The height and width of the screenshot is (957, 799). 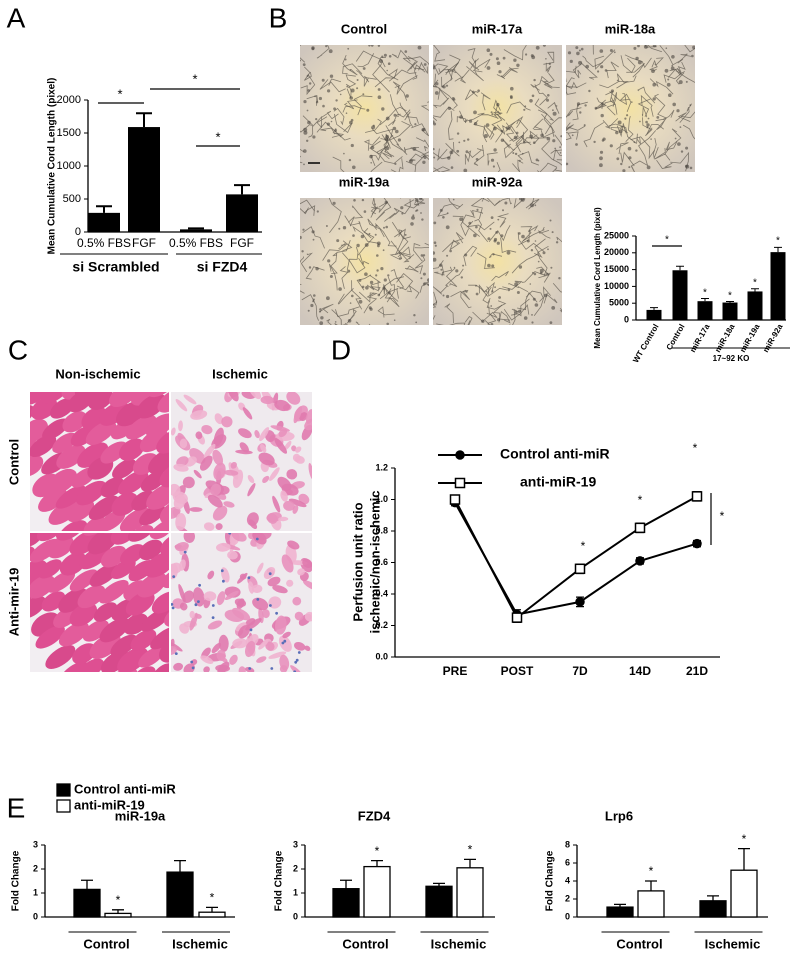 I want to click on column-label: Ischemic, so click(x=240, y=373).